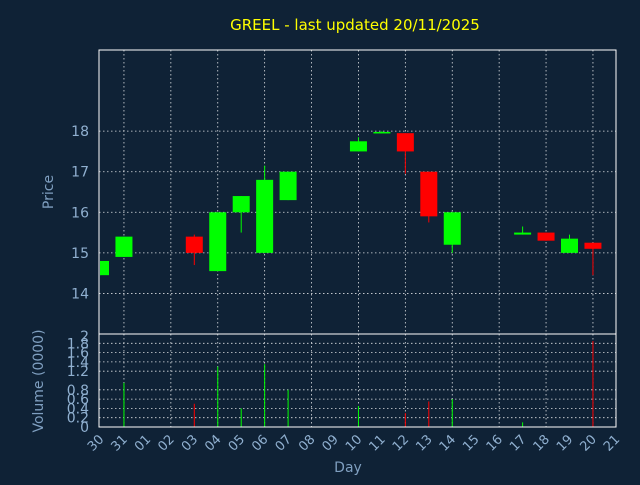 The image size is (640, 485). I want to click on x-tick-label: 17, so click(518, 443).